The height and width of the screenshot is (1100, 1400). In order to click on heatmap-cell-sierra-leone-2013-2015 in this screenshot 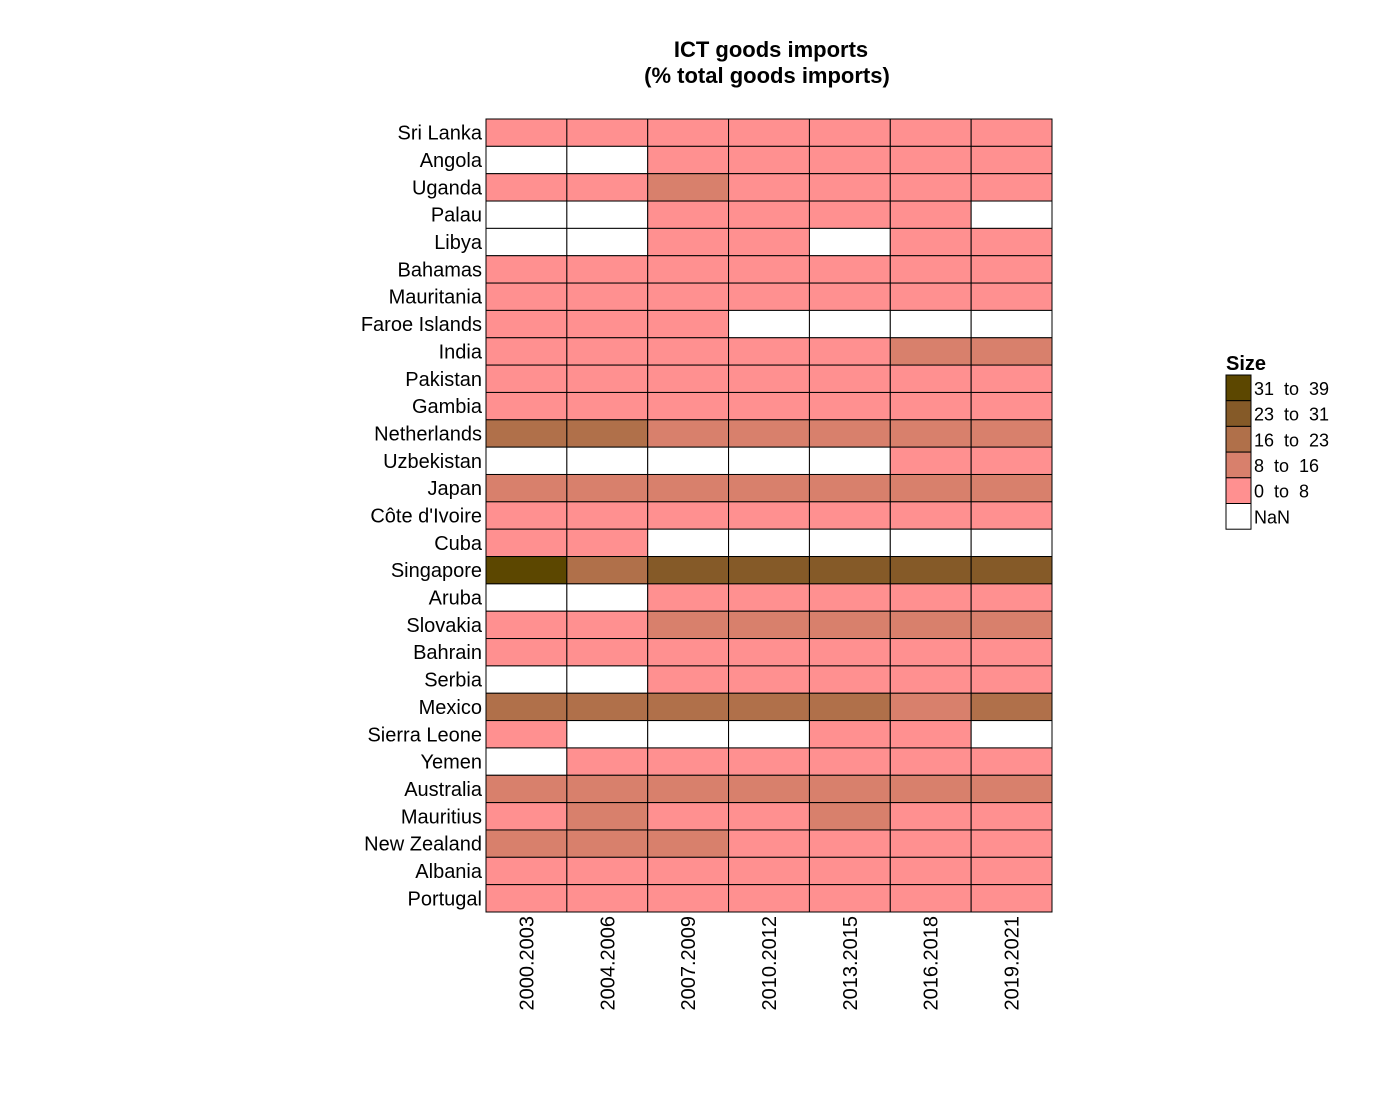, I will do `click(849, 734)`.